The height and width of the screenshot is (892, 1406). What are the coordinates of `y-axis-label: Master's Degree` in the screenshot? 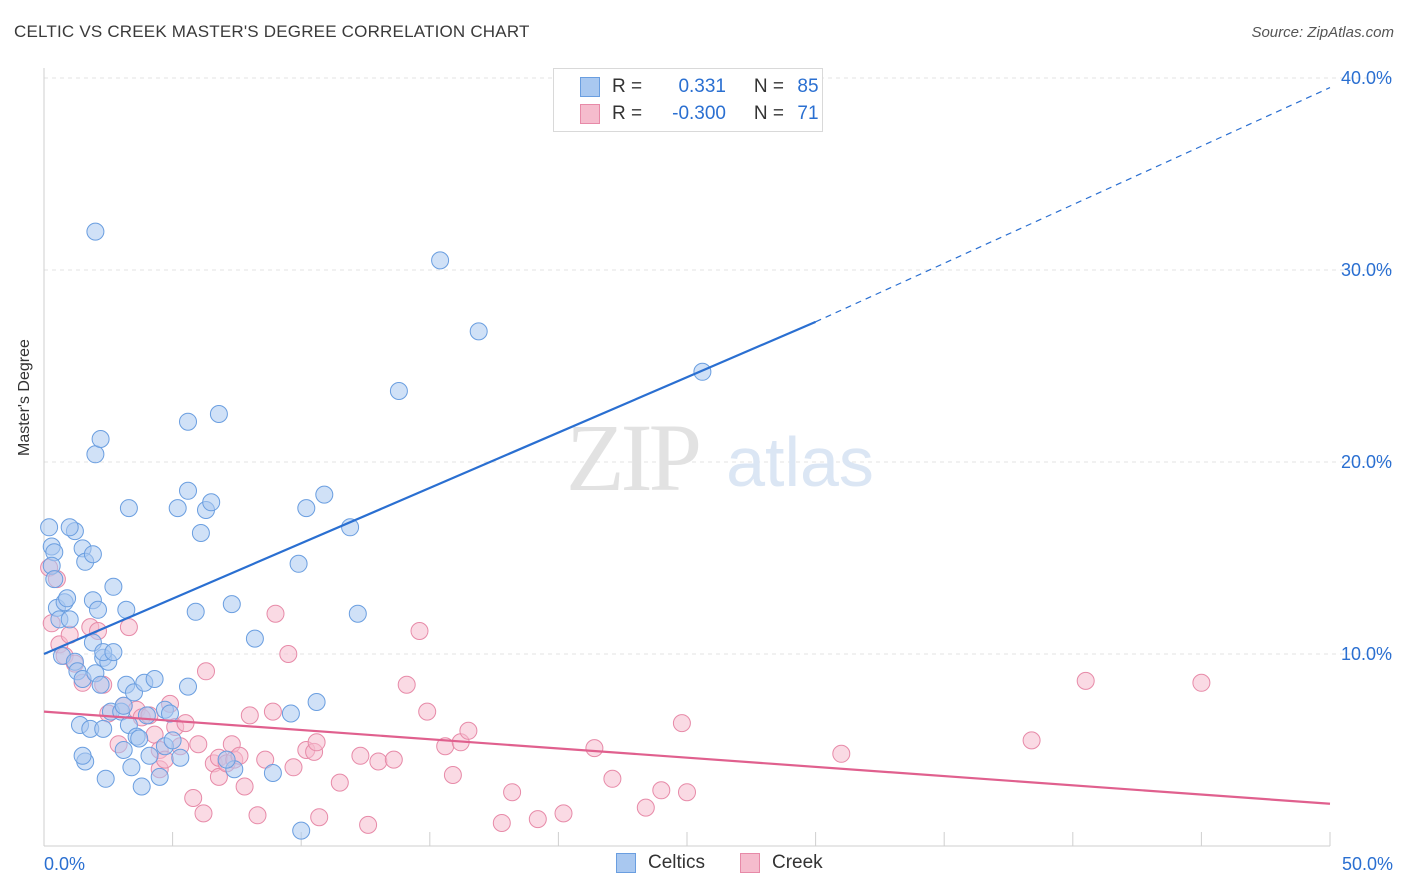 It's located at (24, 397).